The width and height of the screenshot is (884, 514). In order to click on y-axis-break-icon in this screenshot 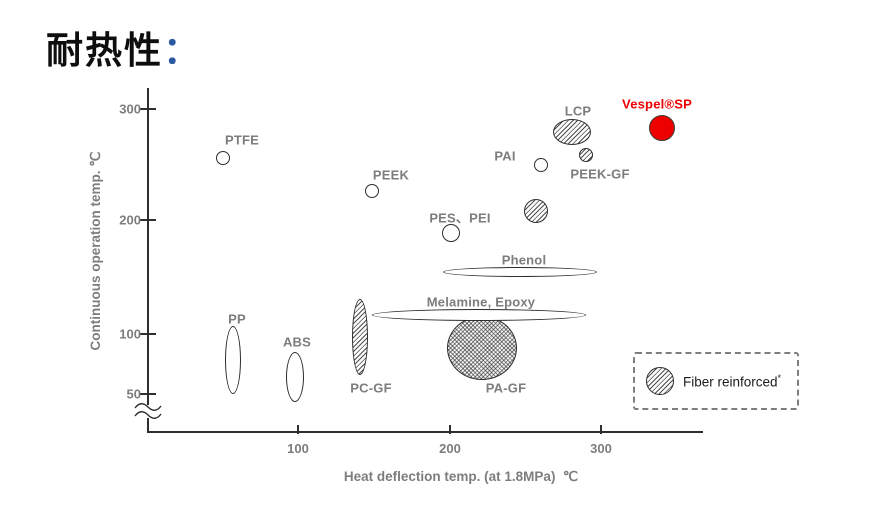, I will do `click(148, 411)`.